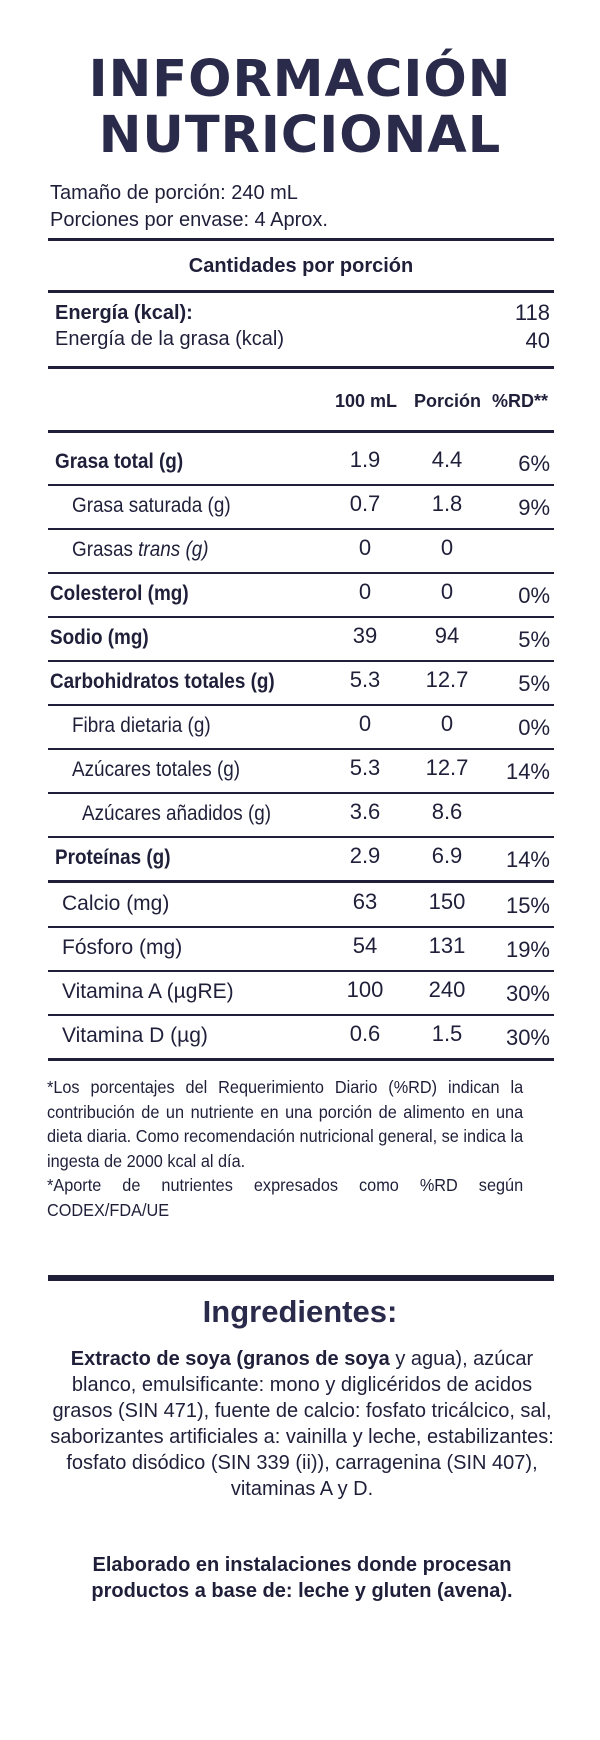  Describe the element at coordinates (301, 814) in the screenshot. I see `table-row: Azúcares añadidos (g) 3.6 8.6` at that location.